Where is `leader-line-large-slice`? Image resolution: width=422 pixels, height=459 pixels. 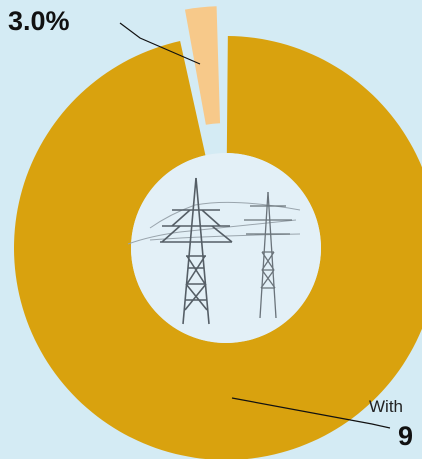
leader-line-large-slice is located at coordinates (311, 413).